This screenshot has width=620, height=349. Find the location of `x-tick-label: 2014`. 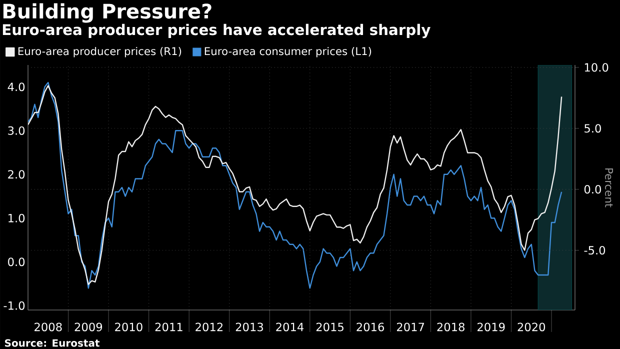

x-tick-label: 2014 is located at coordinates (290, 327).